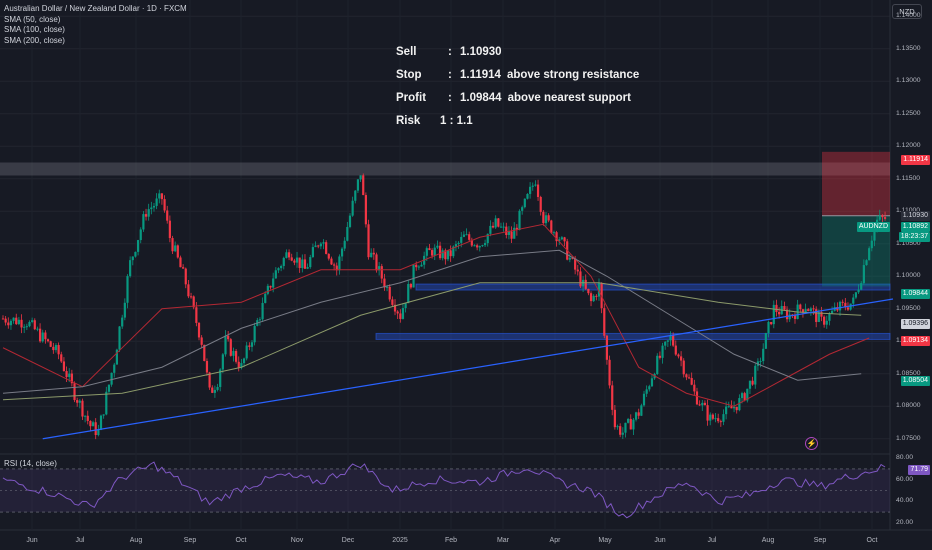 The width and height of the screenshot is (932, 550). Describe the element at coordinates (32, 19) in the screenshot. I see `sma50-legend: SMA (50, close)` at that location.